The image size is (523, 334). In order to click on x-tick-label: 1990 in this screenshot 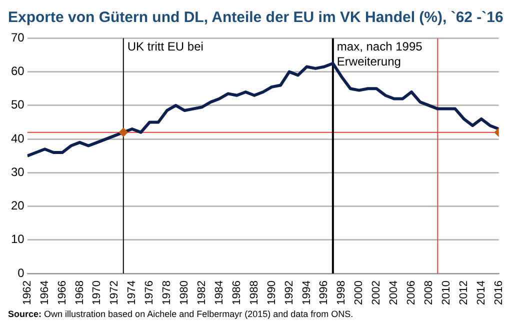, I will do `click(272, 293)`.